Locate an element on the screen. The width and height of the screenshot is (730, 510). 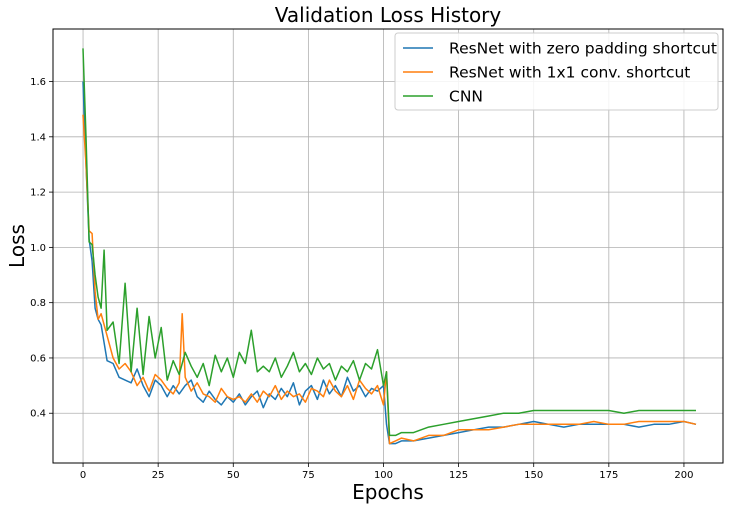
x-tick-label: 75 is located at coordinates (308, 475).